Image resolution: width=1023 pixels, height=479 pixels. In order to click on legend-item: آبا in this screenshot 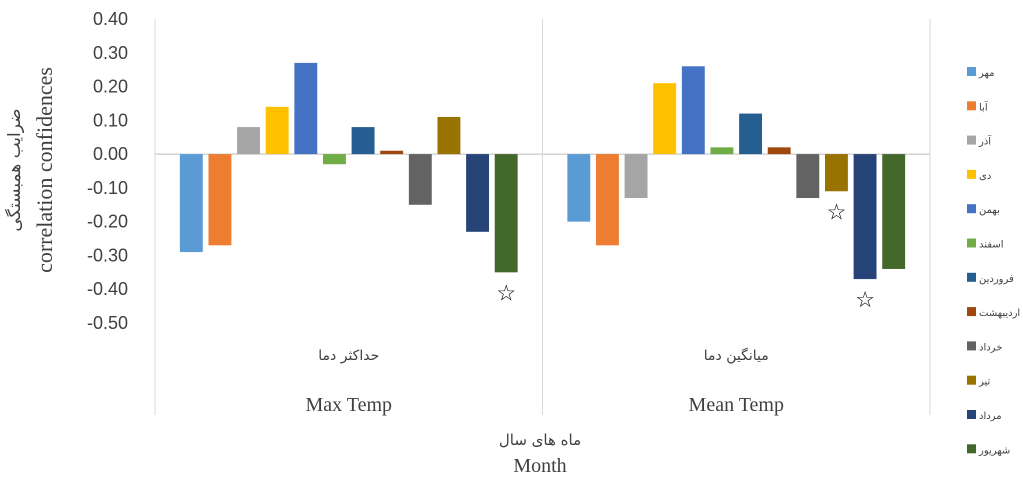, I will do `click(978, 106)`.